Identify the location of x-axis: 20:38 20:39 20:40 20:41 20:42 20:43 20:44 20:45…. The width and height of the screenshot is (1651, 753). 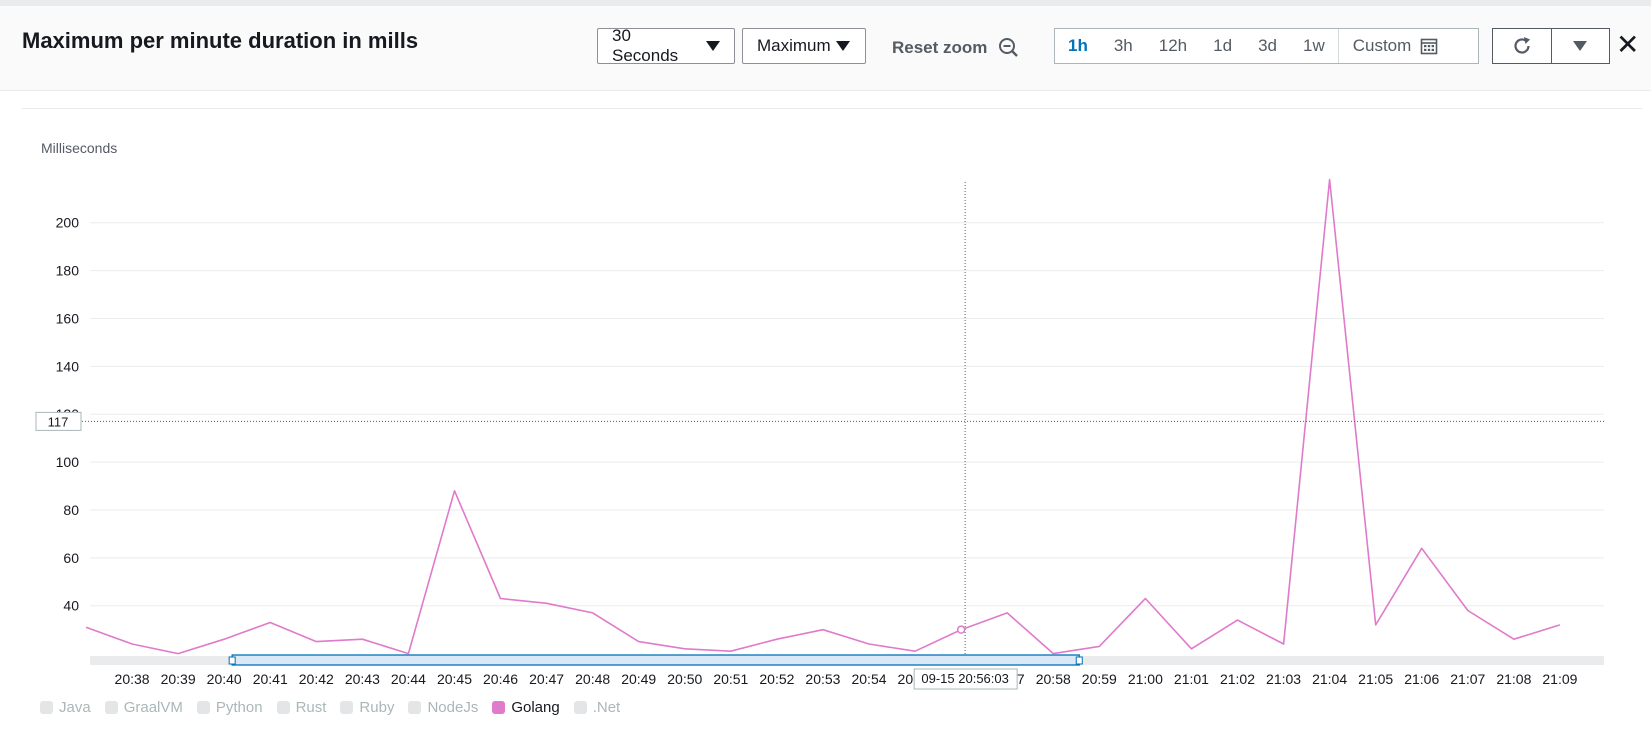
(847, 670).